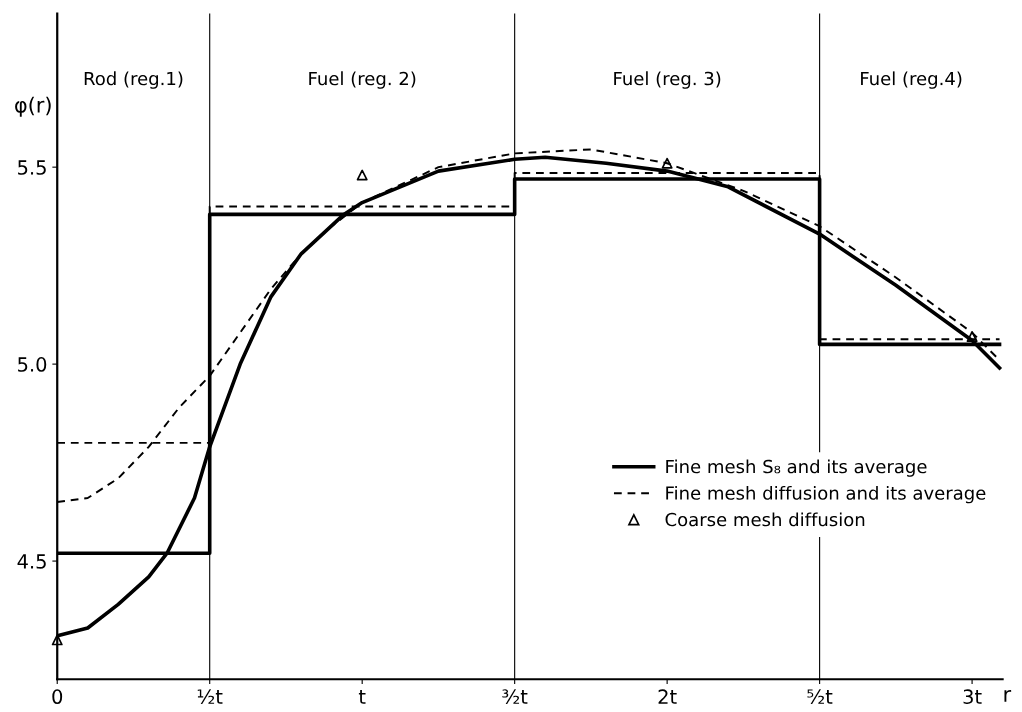 The image size is (1022, 712). Describe the element at coordinates (362, 80) in the screenshot. I see `annotation: Fuel (reg. 2)` at that location.